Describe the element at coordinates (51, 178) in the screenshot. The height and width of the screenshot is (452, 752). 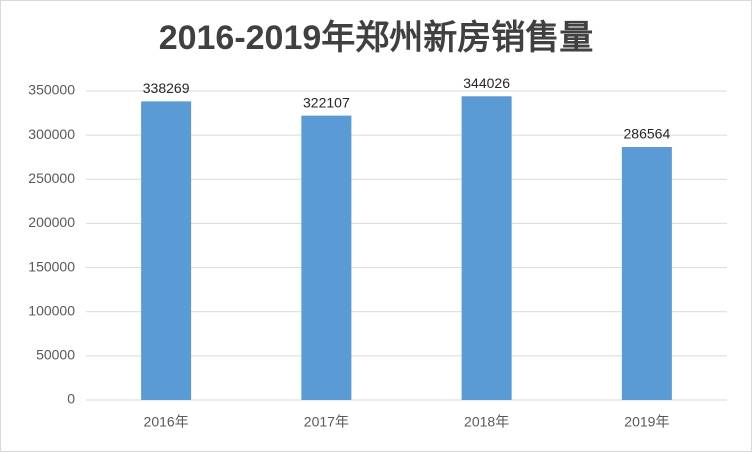
I see `y-tick-label: 250000` at that location.